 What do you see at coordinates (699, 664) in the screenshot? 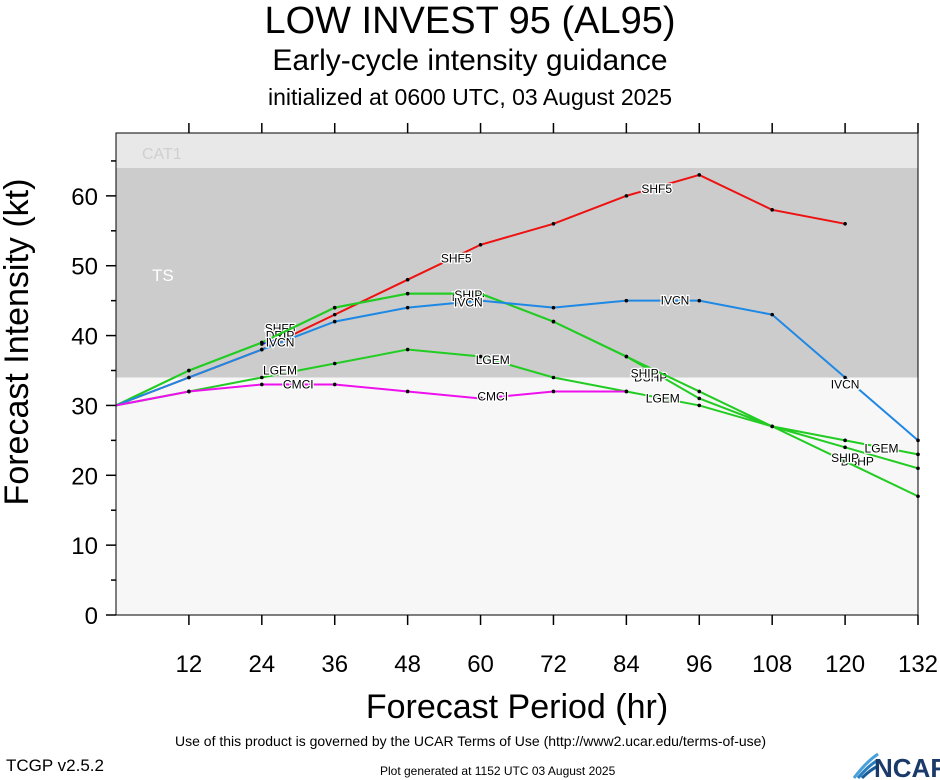
I see `x-tick-label: 96` at bounding box center [699, 664].